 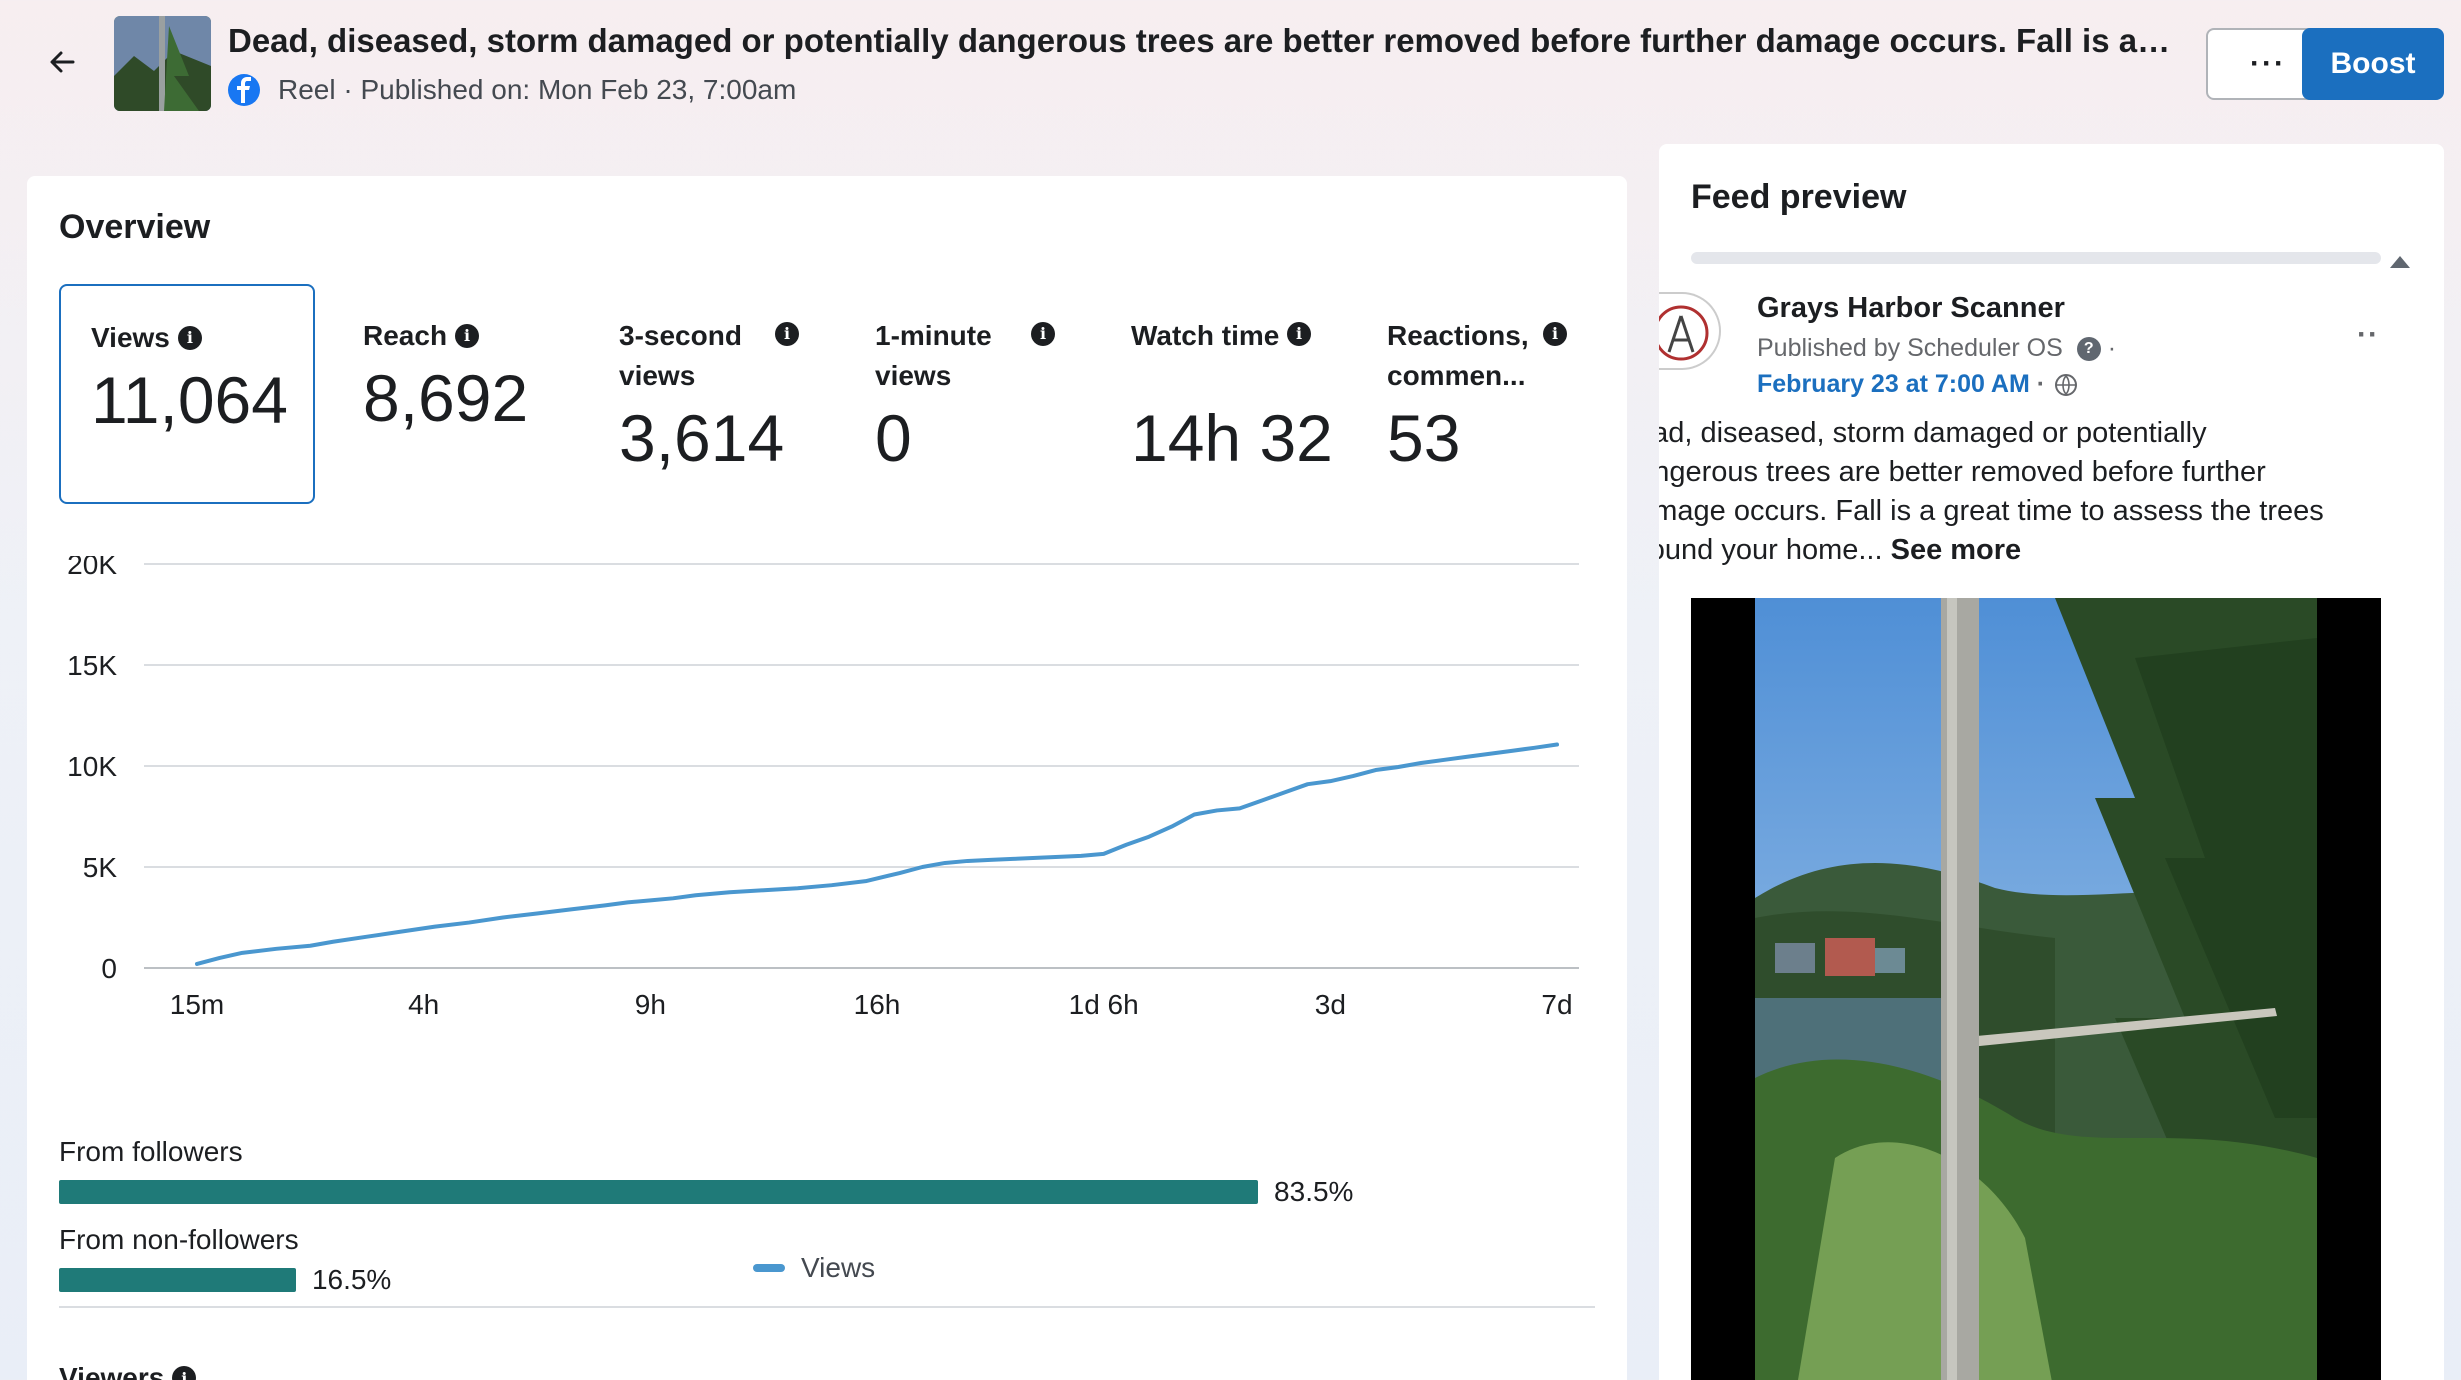 I want to click on back-button, so click(x=62, y=62).